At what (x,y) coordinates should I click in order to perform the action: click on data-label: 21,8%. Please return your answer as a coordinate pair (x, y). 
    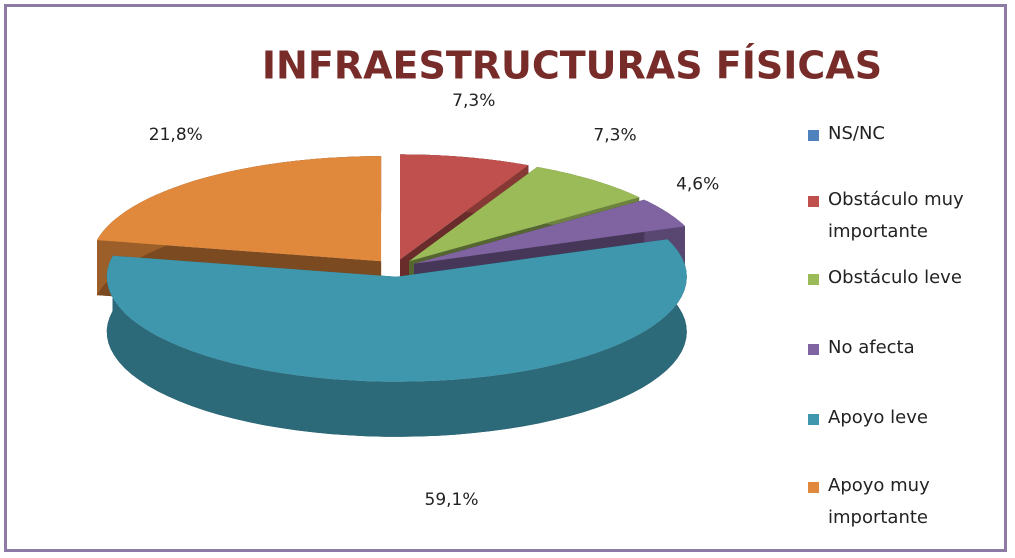
    Looking at the image, I should click on (176, 135).